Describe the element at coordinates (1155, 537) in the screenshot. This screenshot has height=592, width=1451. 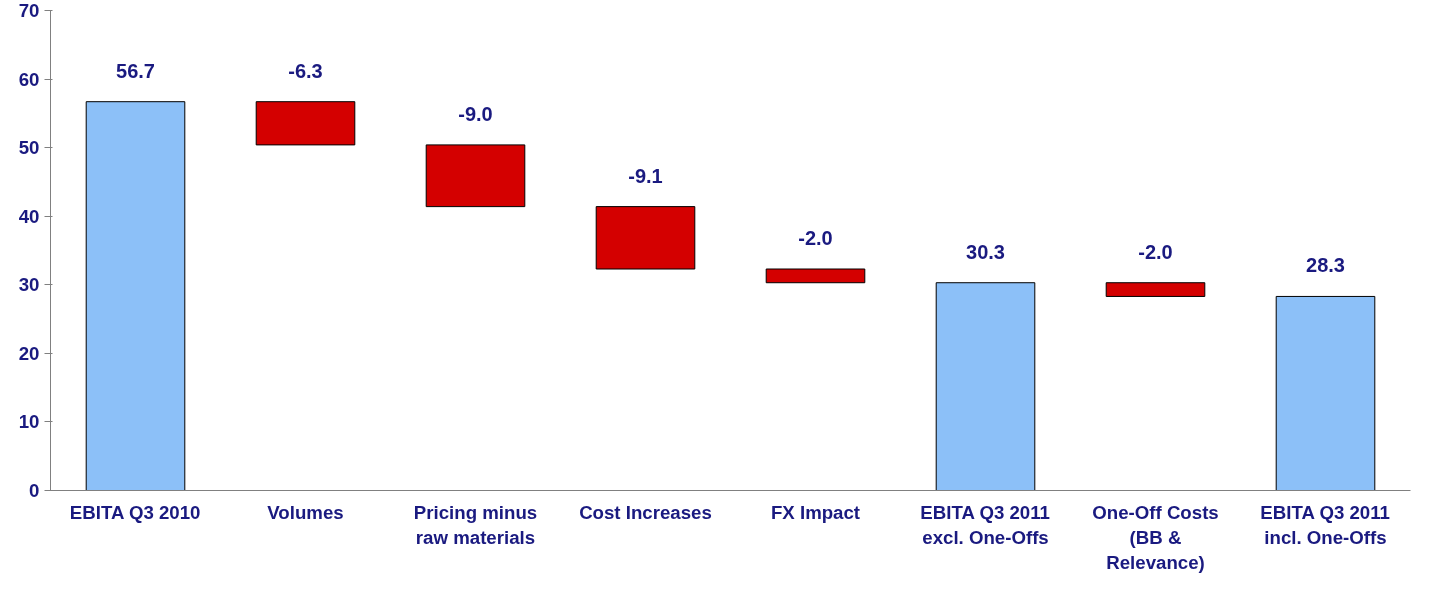
I see `x-tick-label: One-Off Costs (BB & Relevance)` at that location.